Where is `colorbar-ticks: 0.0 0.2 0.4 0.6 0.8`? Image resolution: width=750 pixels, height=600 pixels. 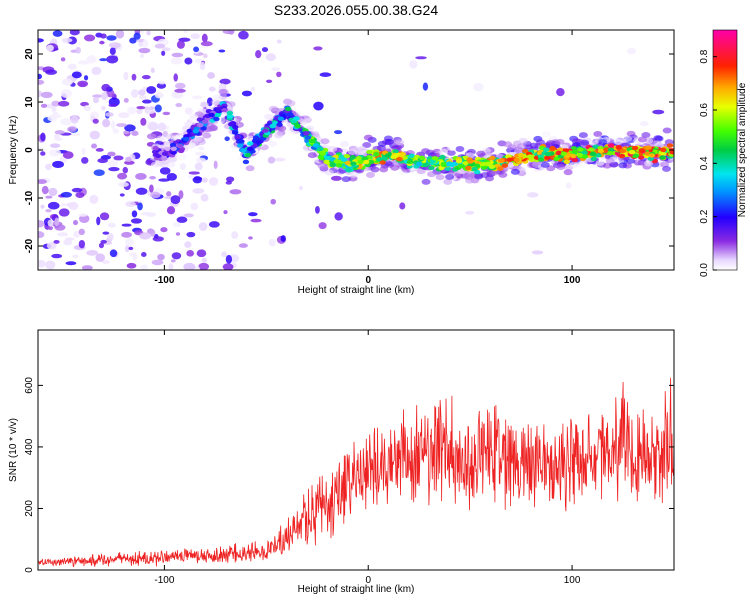
colorbar-ticks: 0.0 0.2 0.4 0.6 0.8 is located at coordinates (708, 163).